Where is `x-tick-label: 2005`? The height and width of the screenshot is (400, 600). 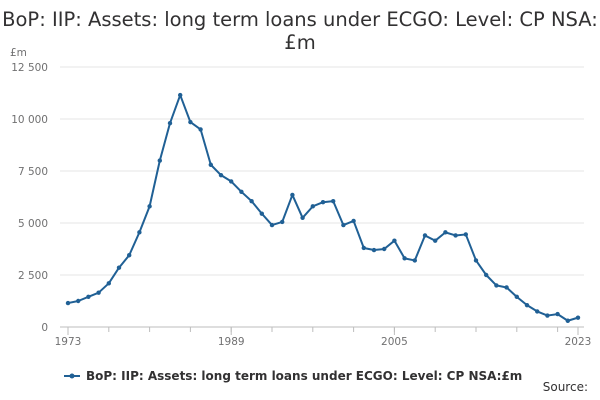 x-tick-label: 2005 is located at coordinates (394, 342).